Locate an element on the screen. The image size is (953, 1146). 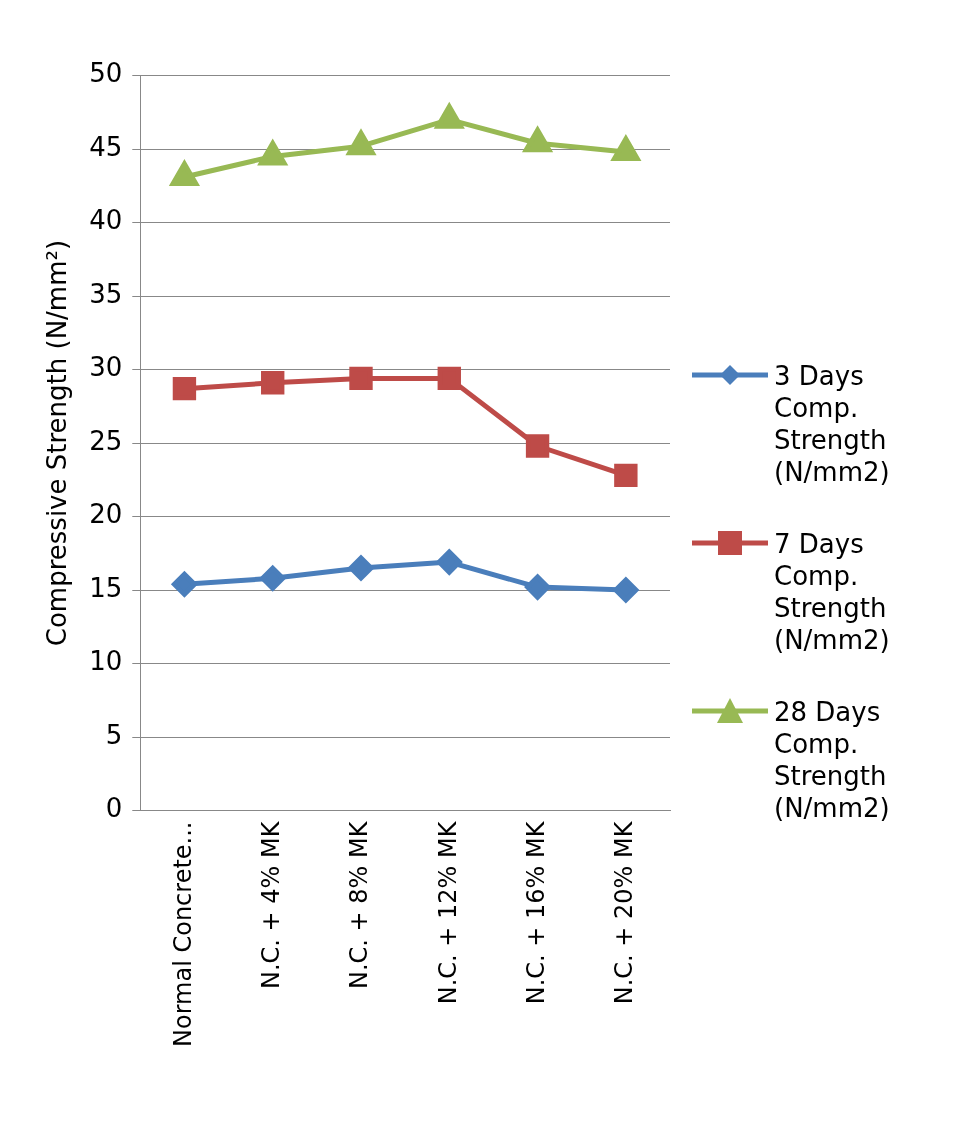
x-tick-label: N.C. + 4% MK is located at coordinates (270, 904).